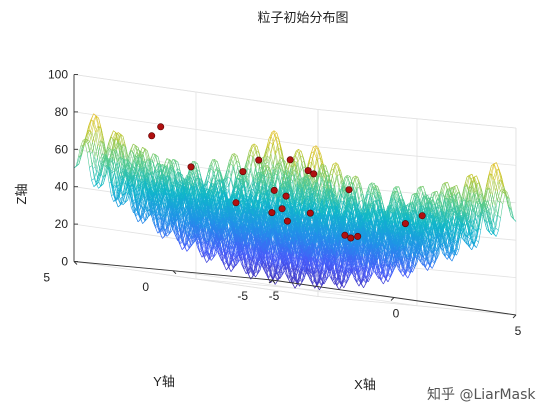  I want to click on y-tick-label: 5, so click(46, 278).